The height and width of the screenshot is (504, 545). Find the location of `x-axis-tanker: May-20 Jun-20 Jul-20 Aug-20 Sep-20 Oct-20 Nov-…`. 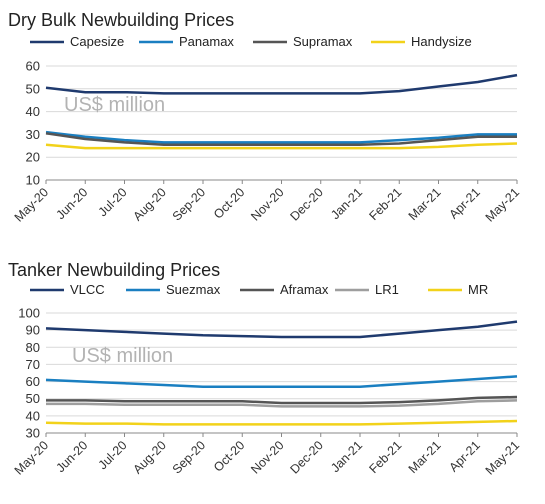

x-axis-tanker: May-20 Jun-20 Jul-20 Aug-20 Sep-20 Oct-20 Nov-… is located at coordinates (267, 455).